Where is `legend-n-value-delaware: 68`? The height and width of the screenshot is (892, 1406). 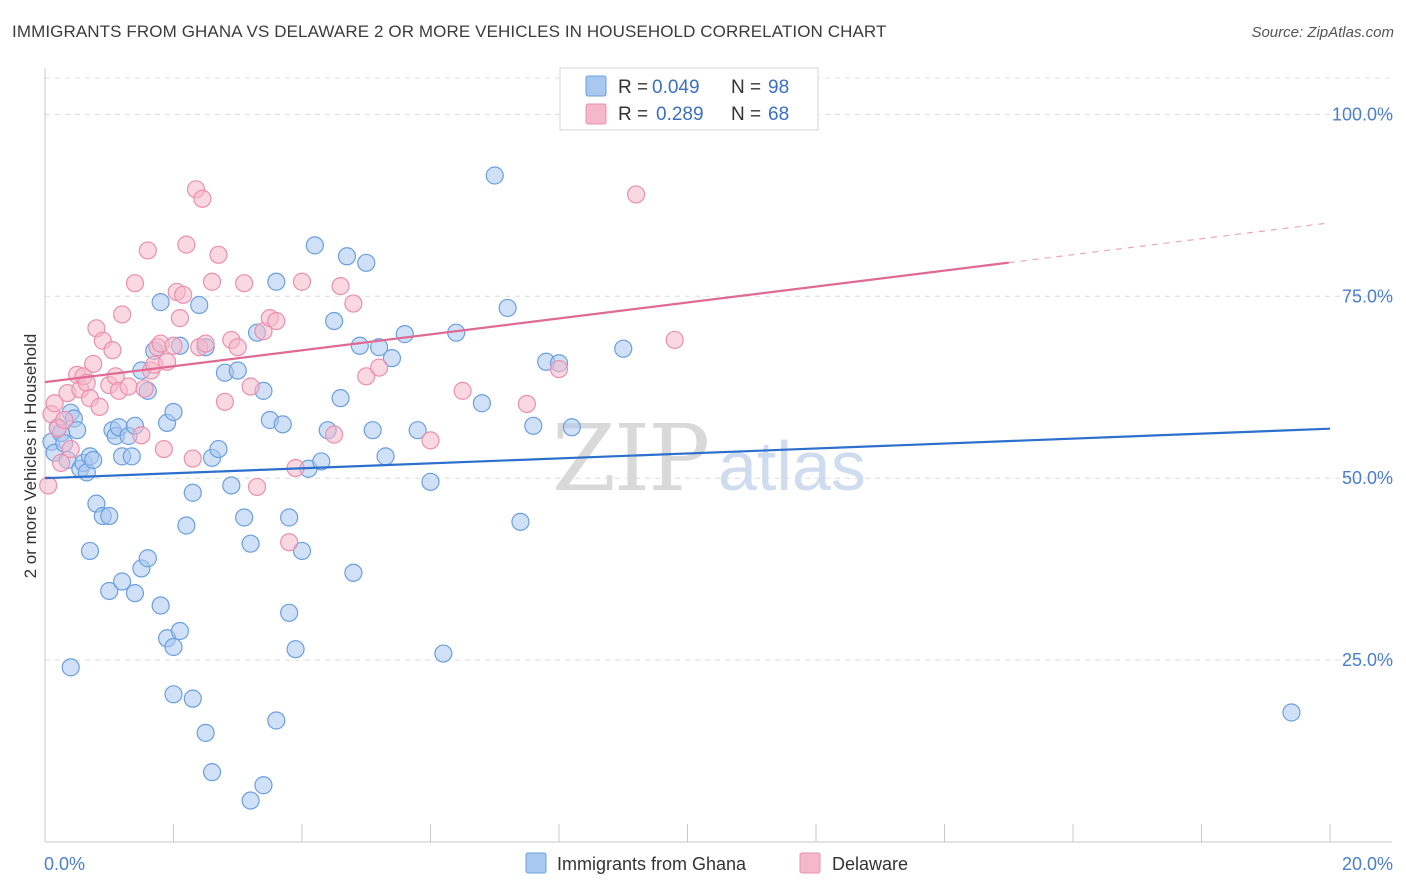 legend-n-value-delaware: 68 is located at coordinates (778, 114).